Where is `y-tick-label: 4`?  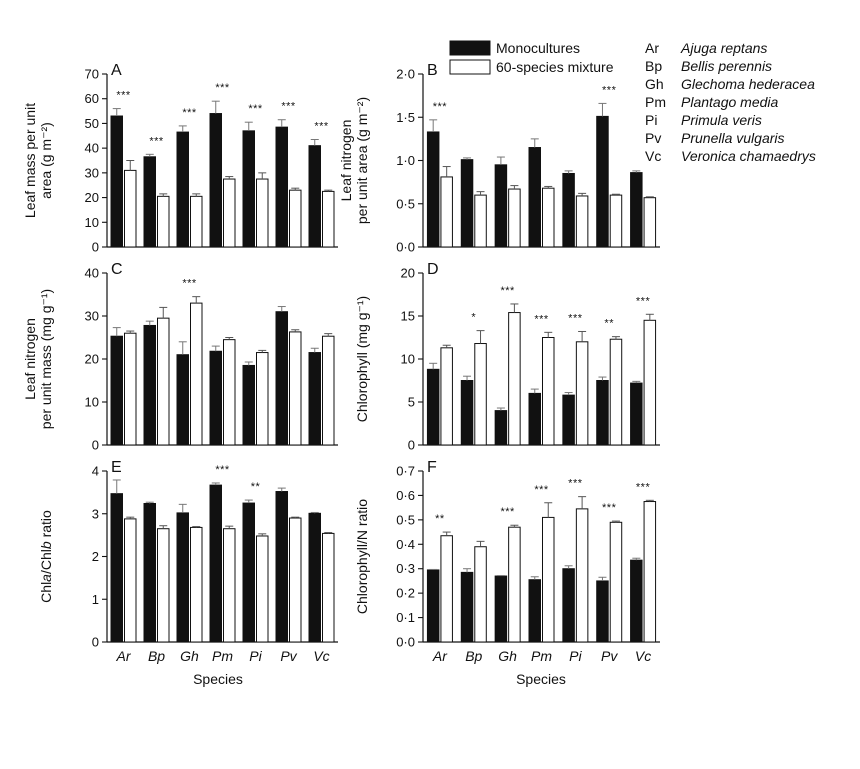 y-tick-label: 4 is located at coordinates (95, 471).